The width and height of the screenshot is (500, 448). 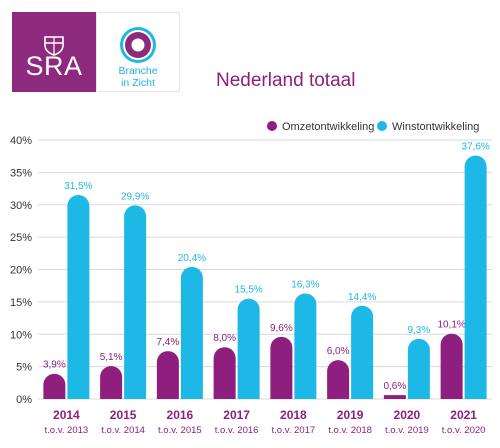 What do you see at coordinates (180, 430) in the screenshot?
I see `x-tick-sublabel: t.o.v. 2015` at bounding box center [180, 430].